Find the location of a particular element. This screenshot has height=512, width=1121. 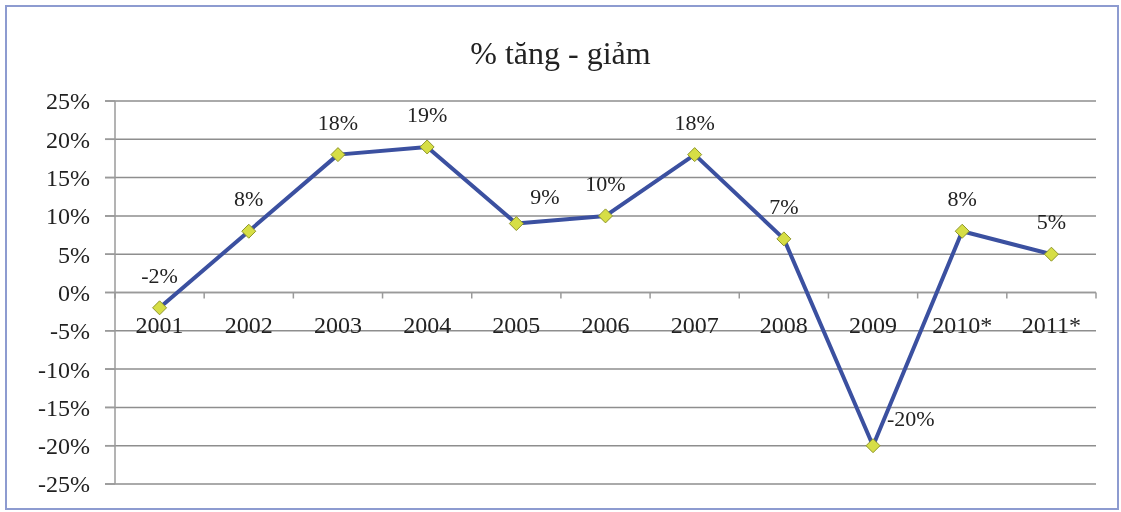

data-label: -2% is located at coordinates (159, 275).